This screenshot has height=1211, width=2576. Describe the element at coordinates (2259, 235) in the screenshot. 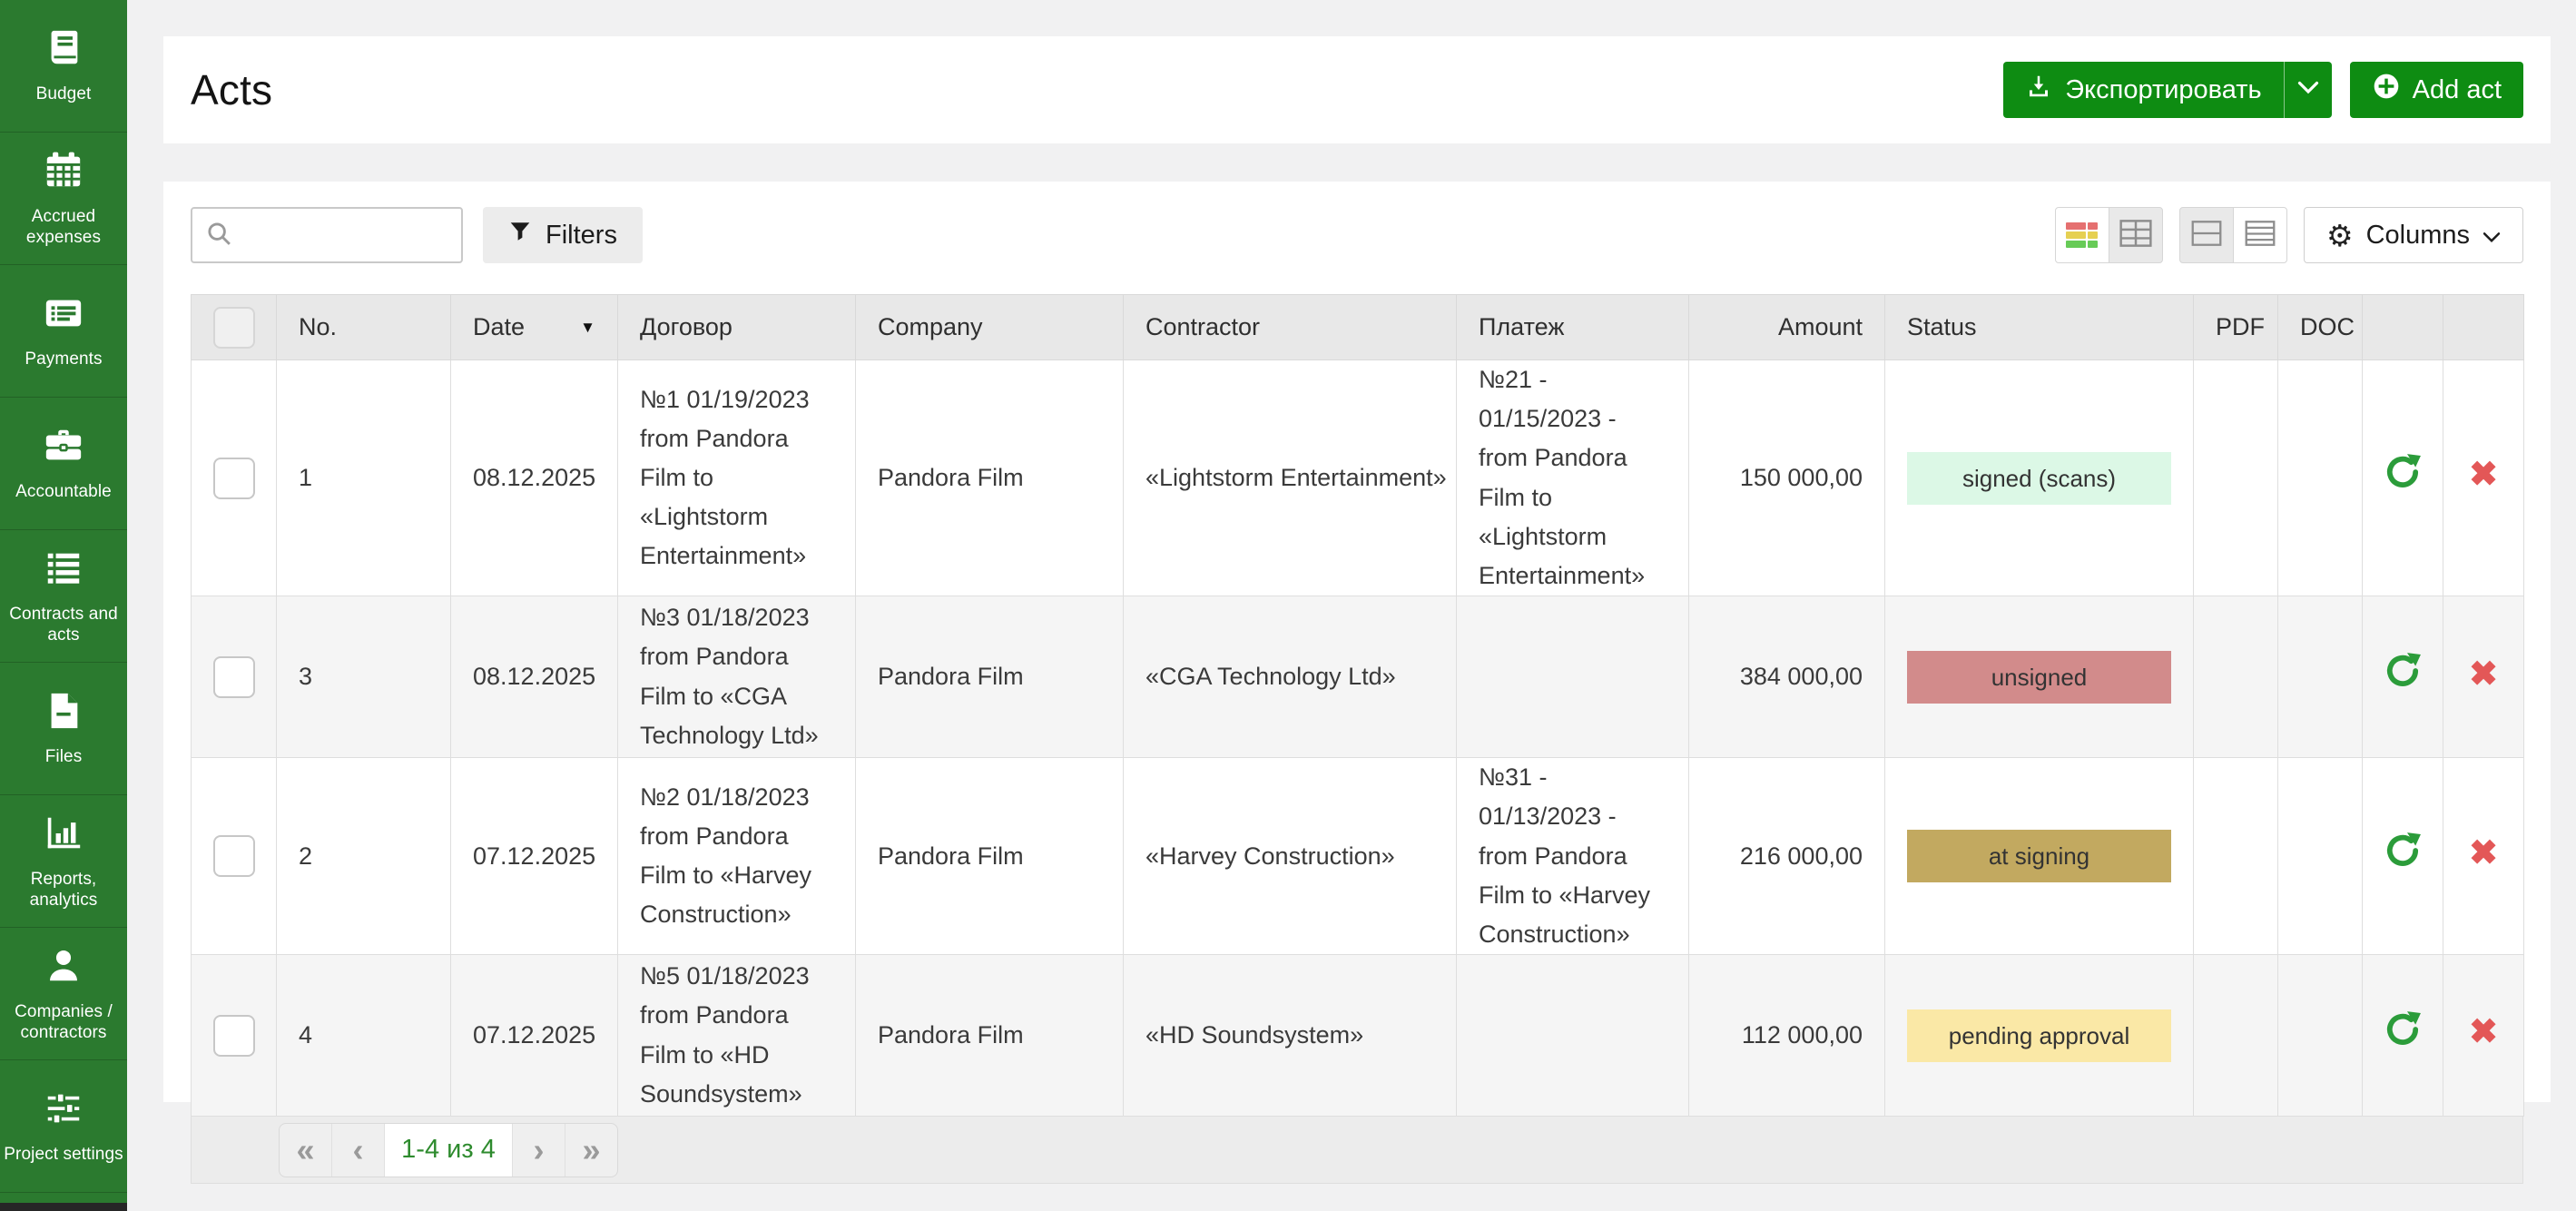

I see `compact-rows-view-button` at that location.